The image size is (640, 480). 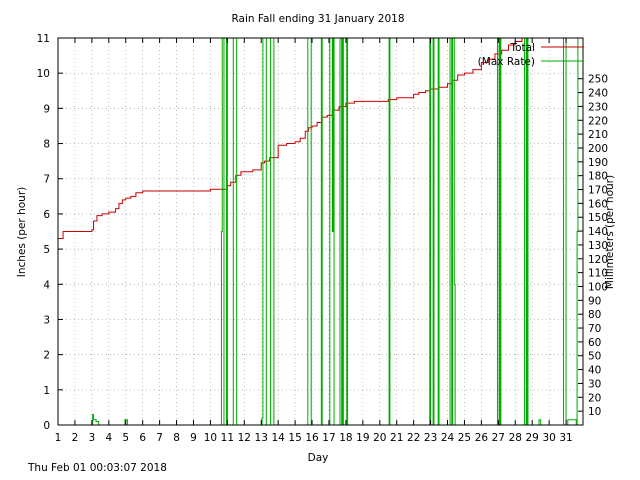 What do you see at coordinates (396, 438) in the screenshot?
I see `x-tick-label: 21` at bounding box center [396, 438].